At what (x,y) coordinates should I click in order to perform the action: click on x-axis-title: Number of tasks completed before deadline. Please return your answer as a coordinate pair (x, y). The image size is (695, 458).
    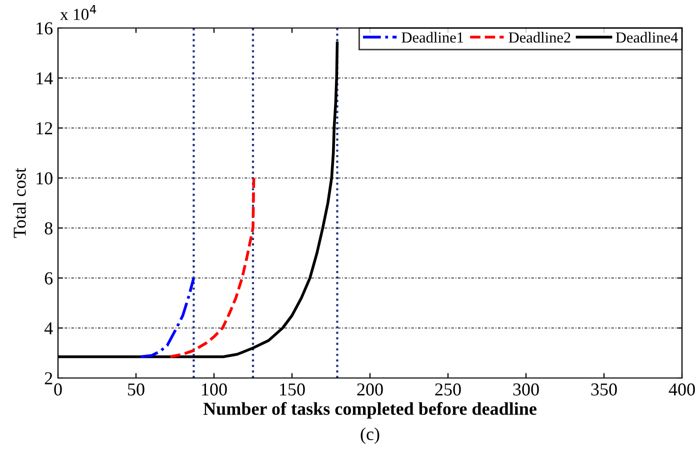
    Looking at the image, I should click on (369, 410).